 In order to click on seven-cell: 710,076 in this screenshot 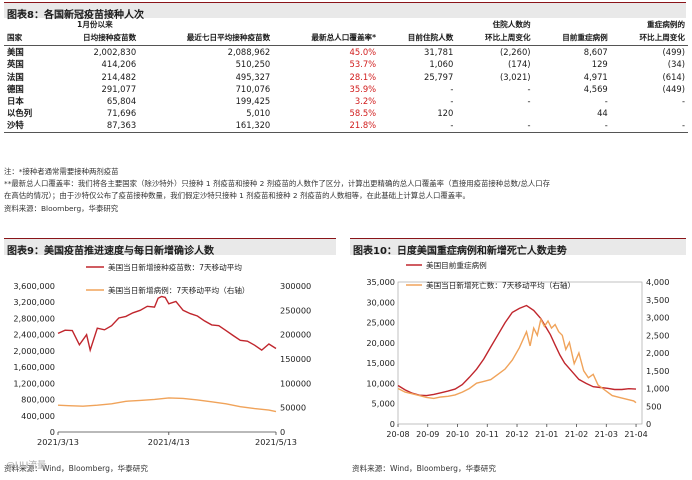, I will do `click(253, 88)`.